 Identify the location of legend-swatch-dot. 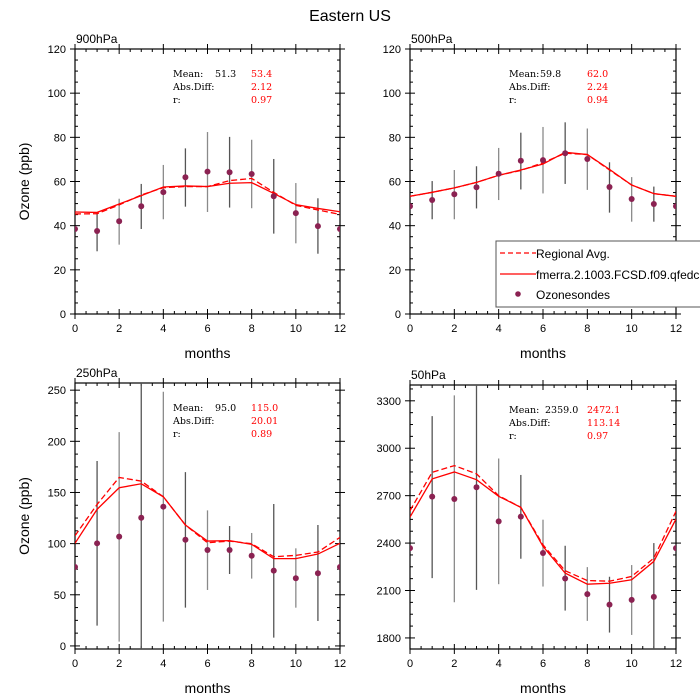
(518, 294).